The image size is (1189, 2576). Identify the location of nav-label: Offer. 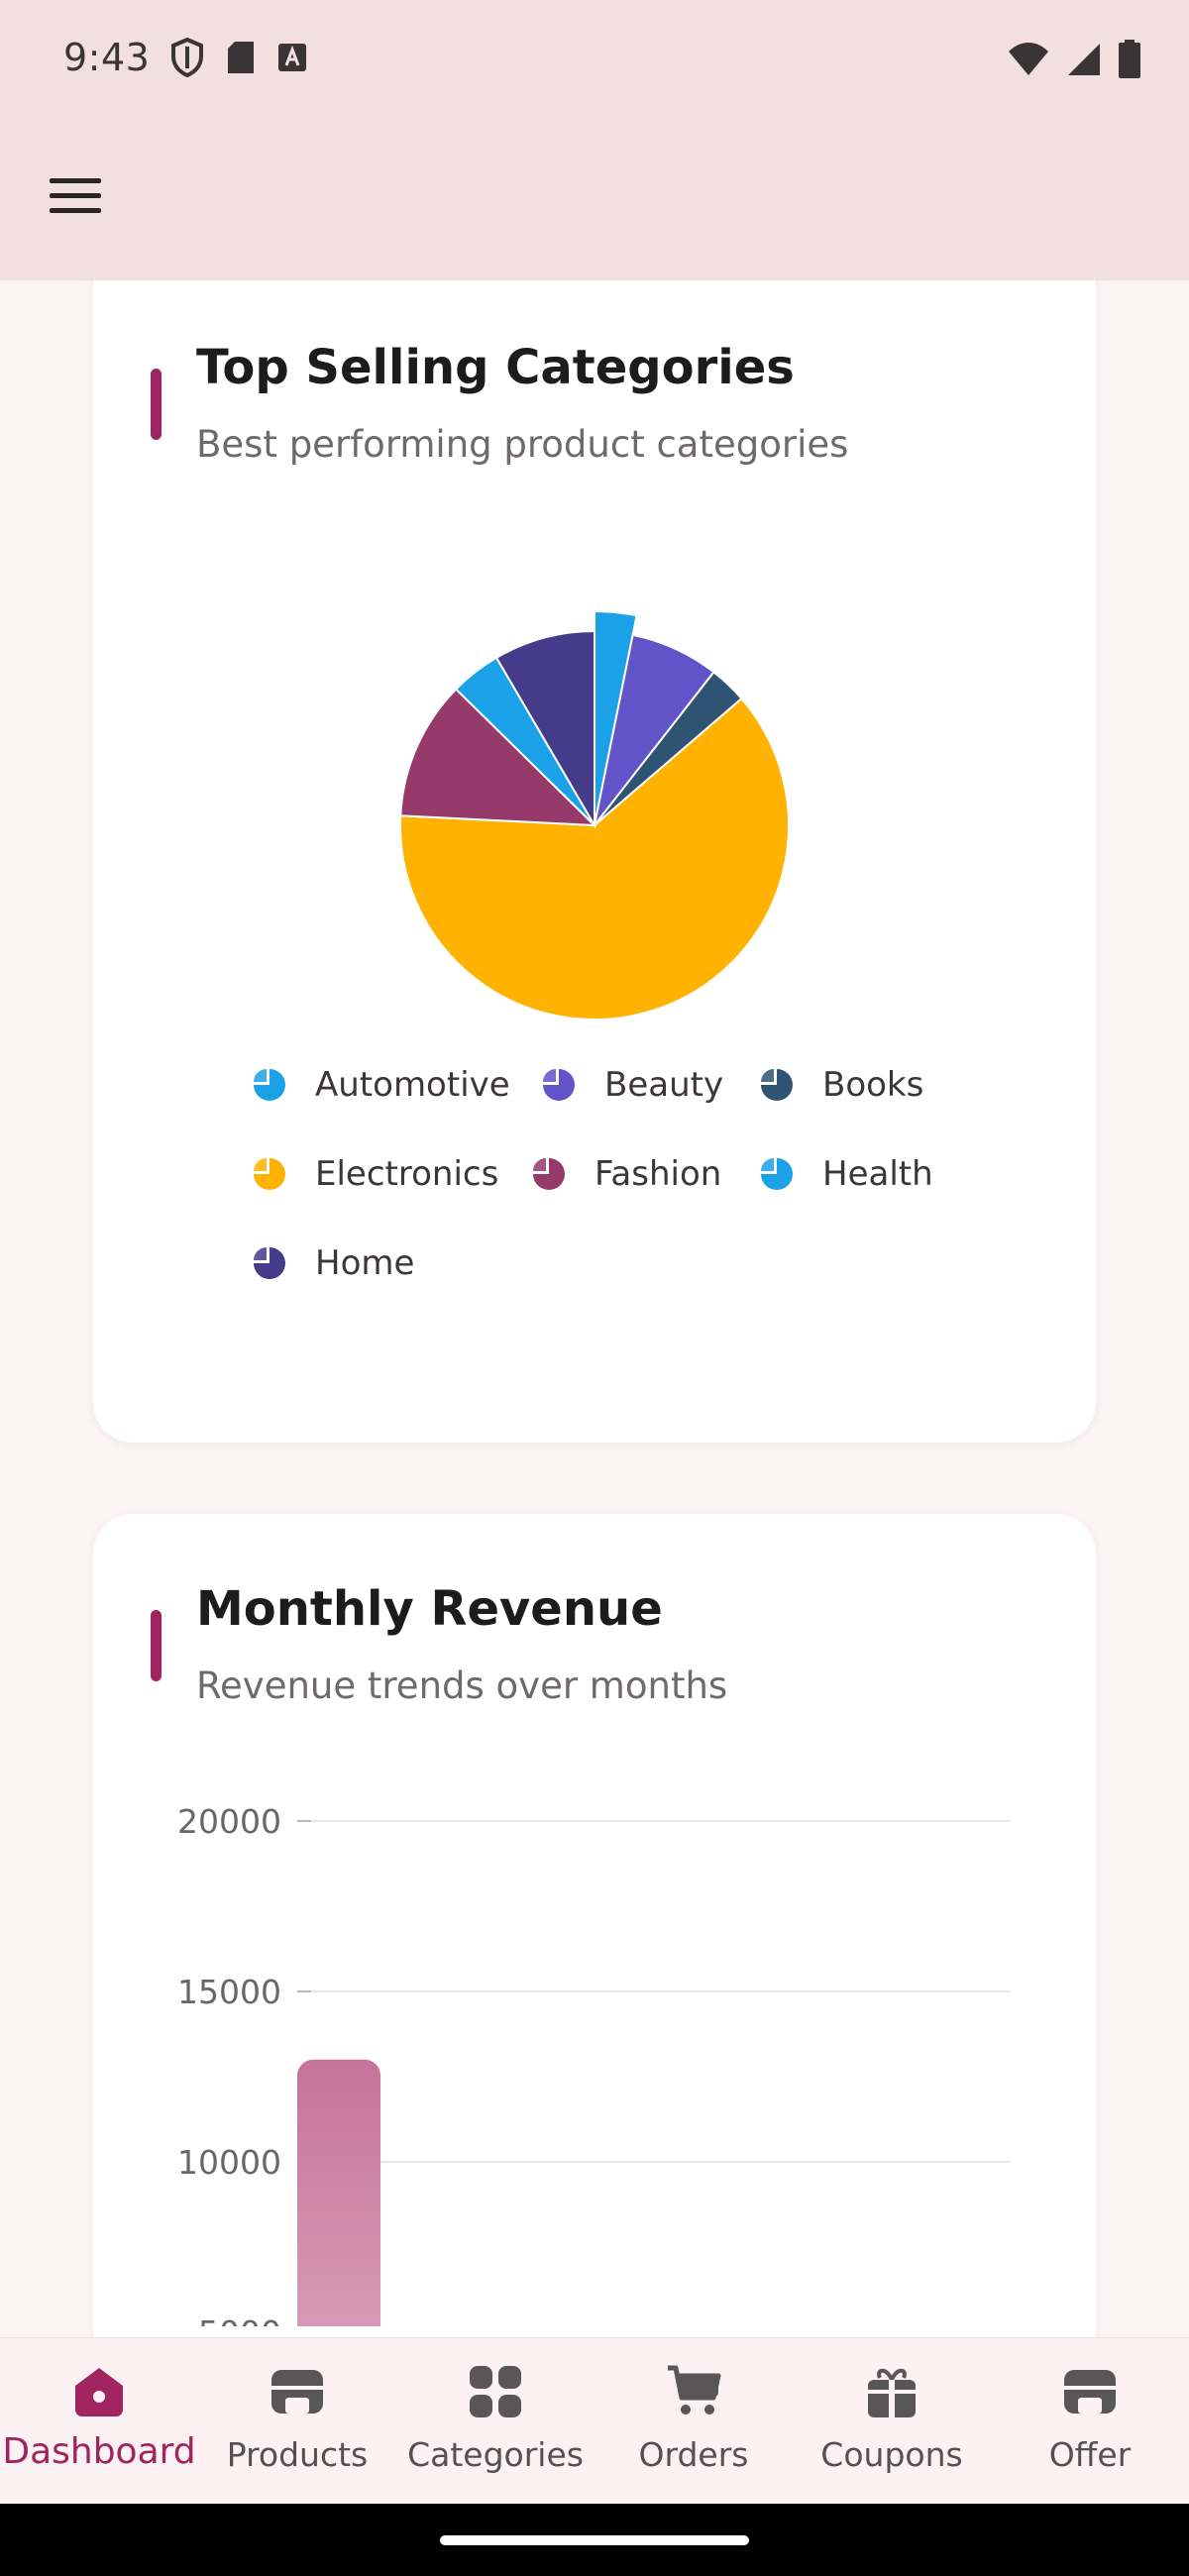
(1090, 2455).